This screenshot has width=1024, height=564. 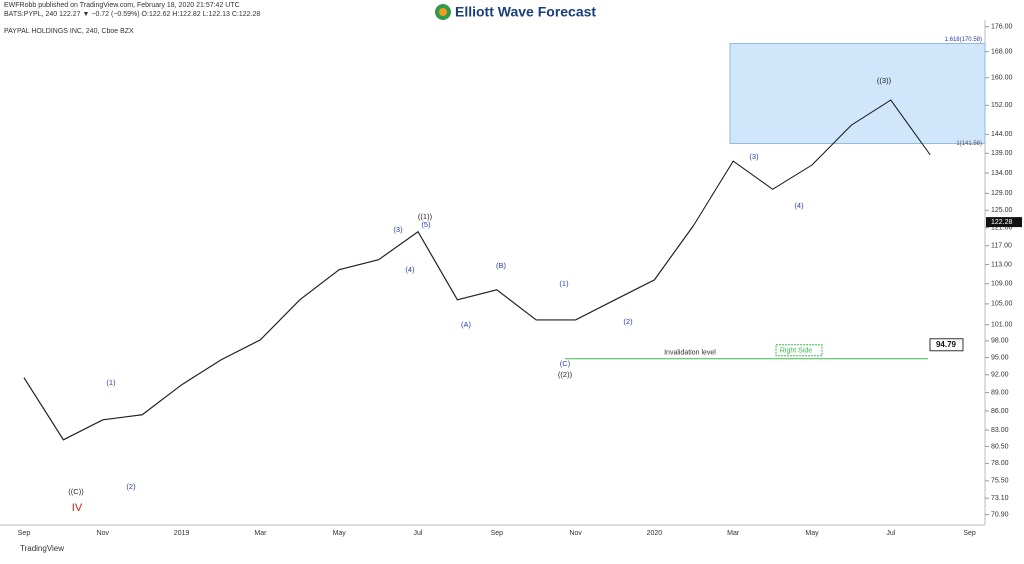 I want to click on y-tick-label: 121.00, so click(x=1002, y=228).